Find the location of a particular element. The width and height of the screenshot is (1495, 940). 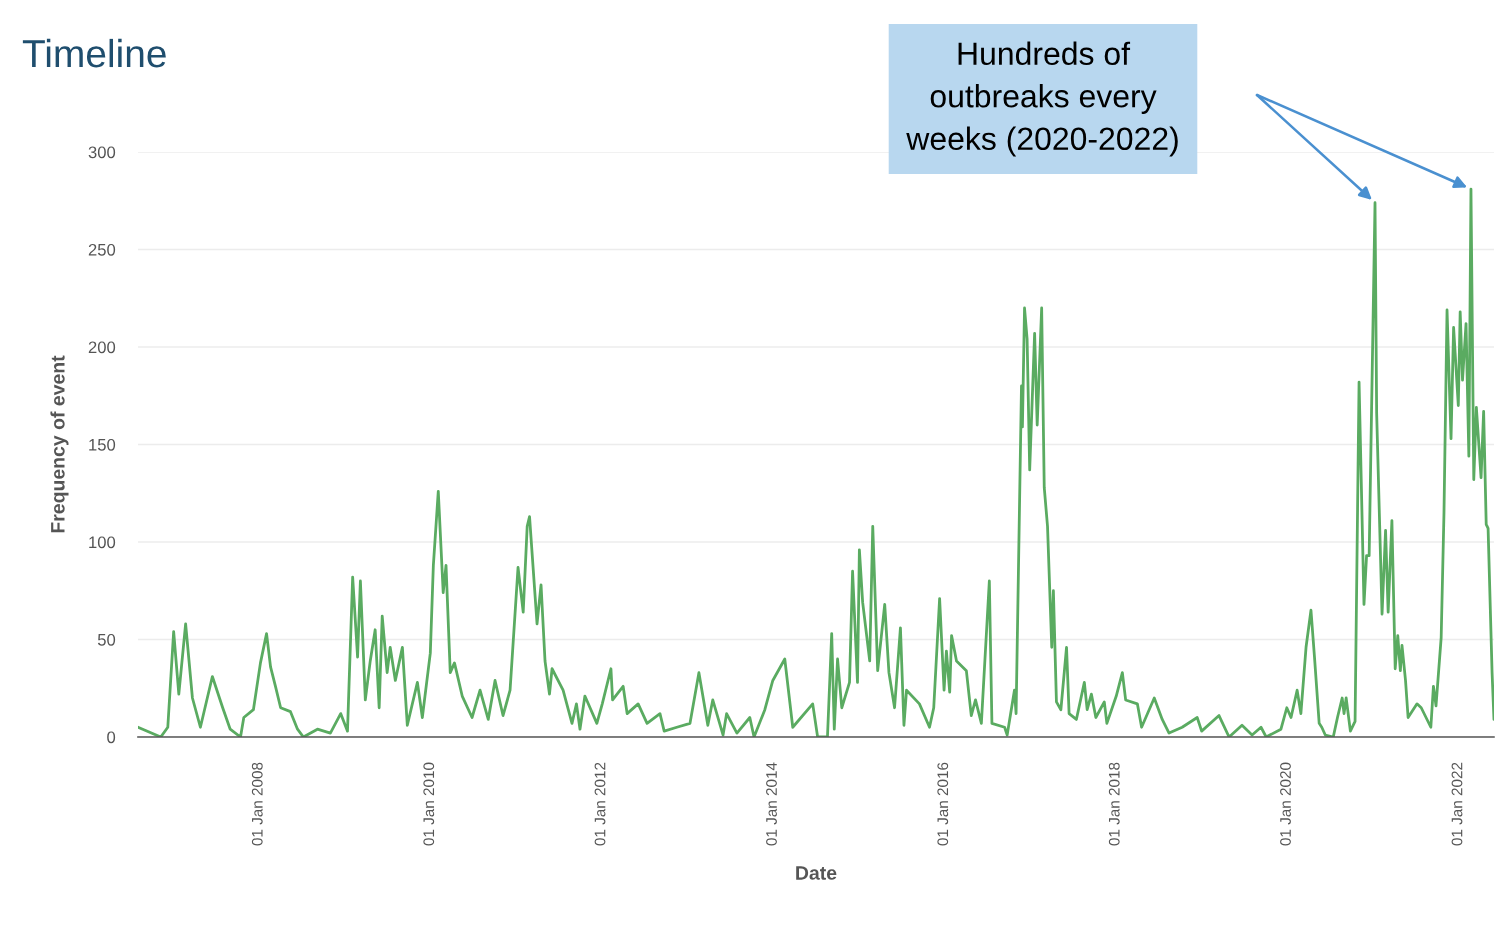

y-tick-label: 50 is located at coordinates (106, 639).